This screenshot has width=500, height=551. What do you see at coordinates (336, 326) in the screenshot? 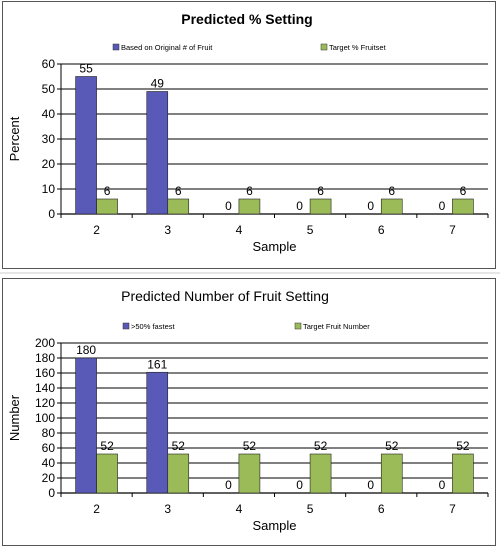
I see `legend-label: Target Fruit Number` at bounding box center [336, 326].